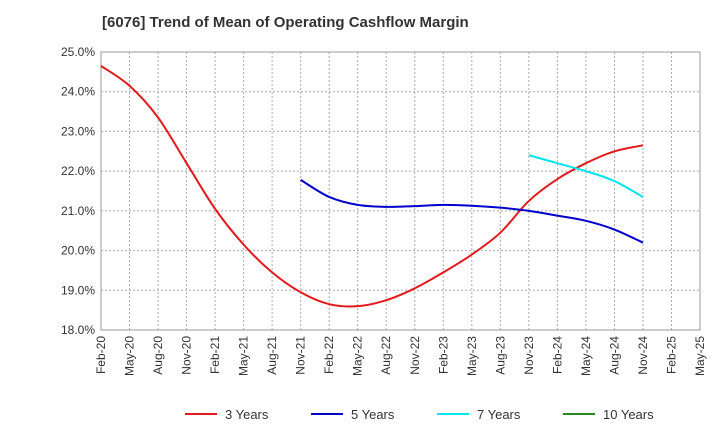  Describe the element at coordinates (78, 171) in the screenshot. I see `y-tick-label: 22.0%` at that location.